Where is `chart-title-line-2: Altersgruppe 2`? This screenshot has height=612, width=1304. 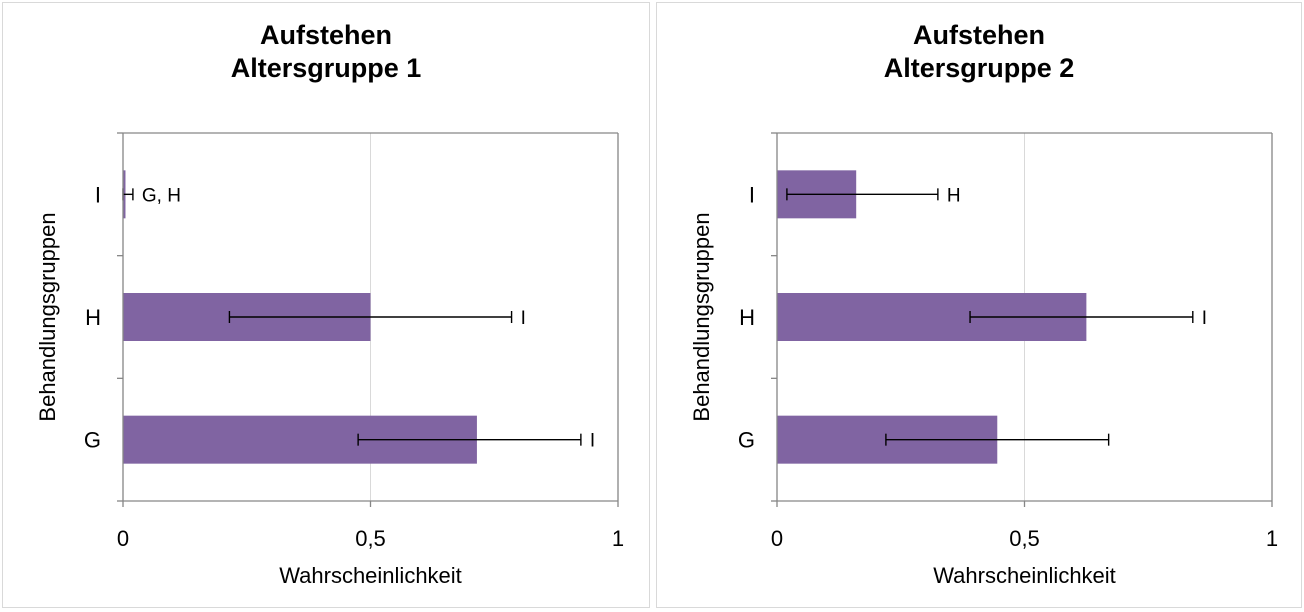
chart-title-line-2: Altersgruppe 2 is located at coordinates (979, 68).